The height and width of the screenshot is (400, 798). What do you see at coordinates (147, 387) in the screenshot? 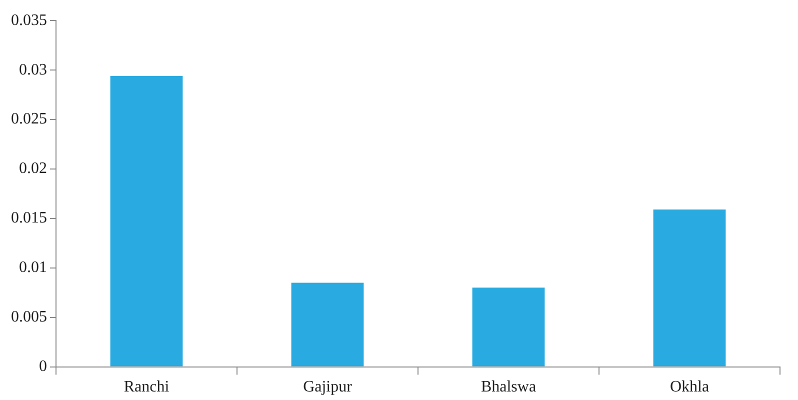
I see `x-tick-label: Ranchi` at bounding box center [147, 387].